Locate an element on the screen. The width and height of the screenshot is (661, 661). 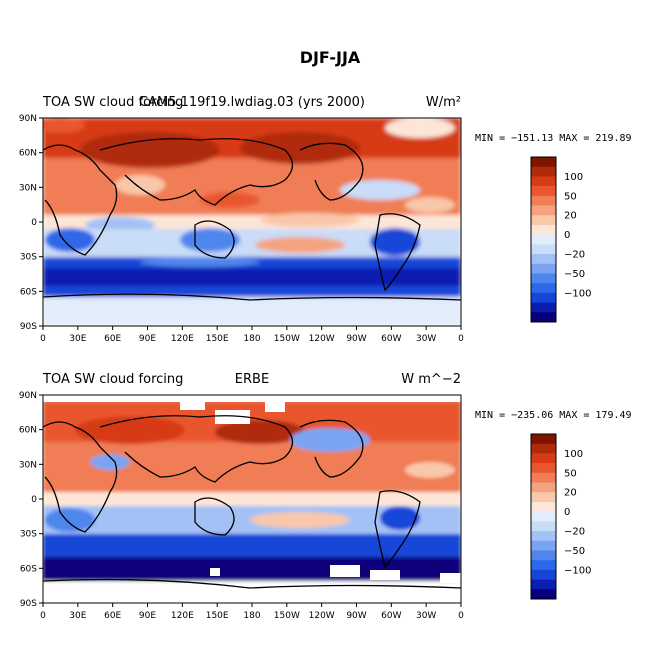
panel-model-colorbar-label: −50 is located at coordinates (574, 274).